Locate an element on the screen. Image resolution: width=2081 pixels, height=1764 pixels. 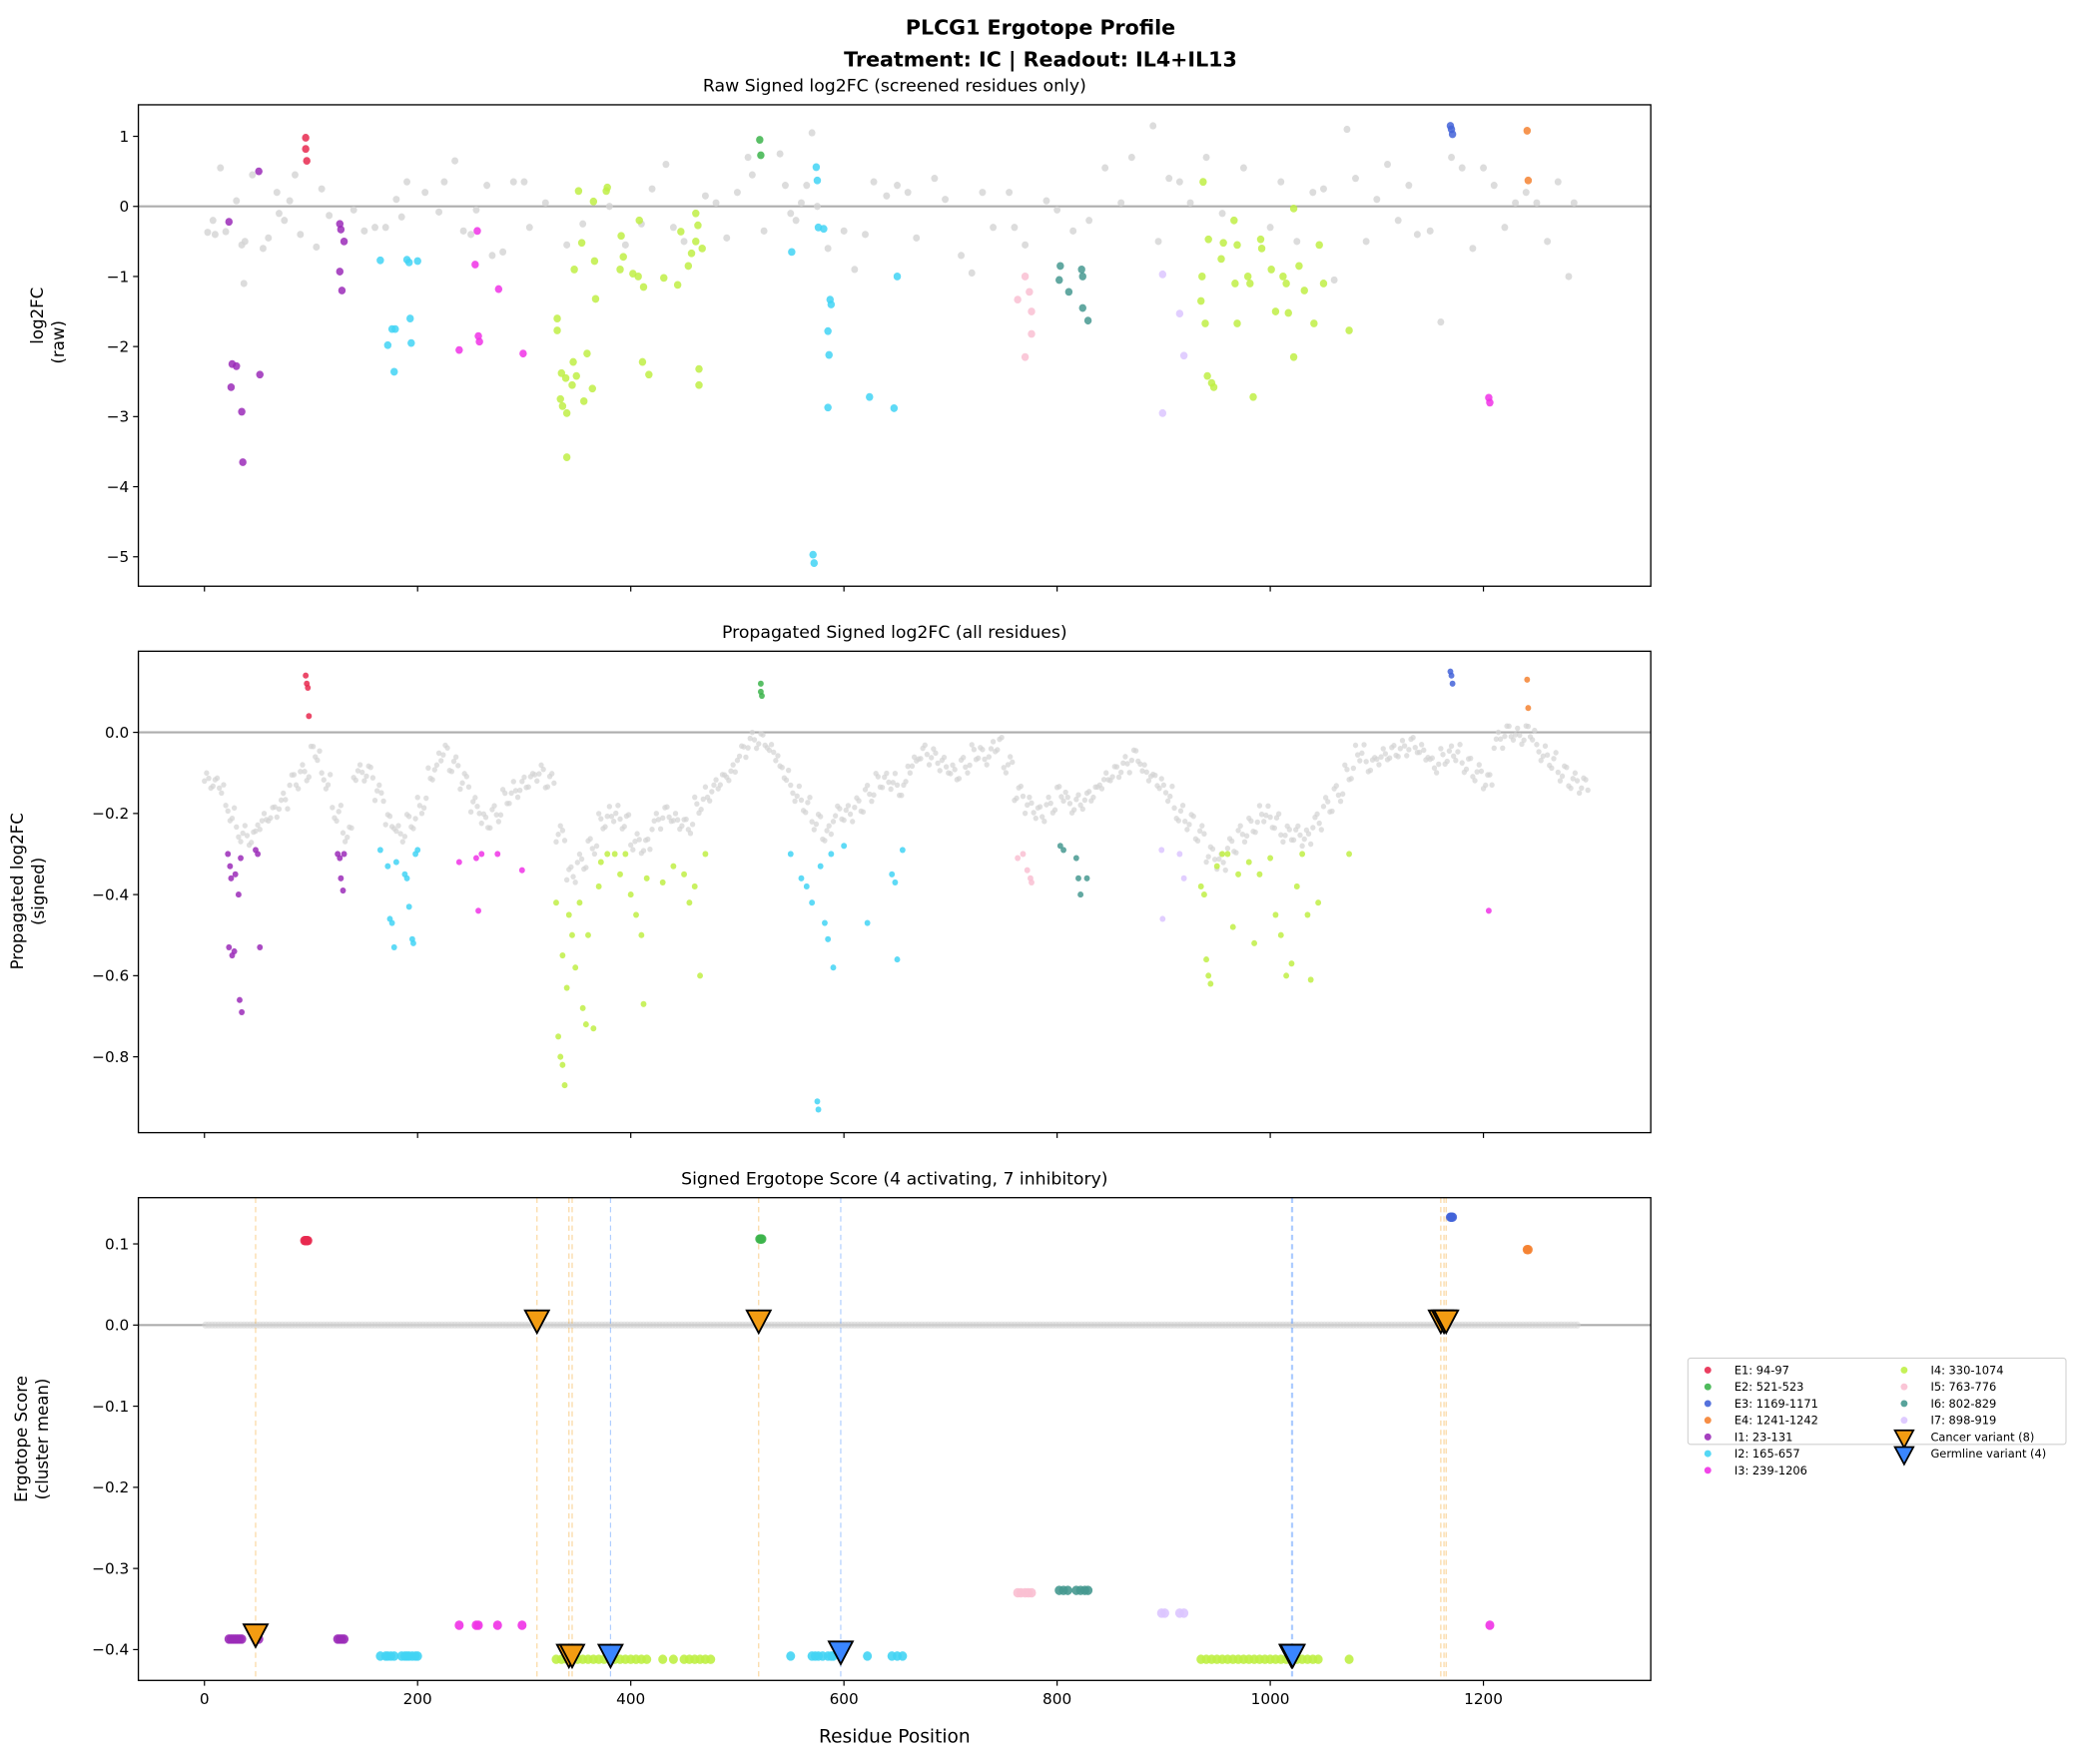
legend-label: I6: 802-829 is located at coordinates (1963, 1404).